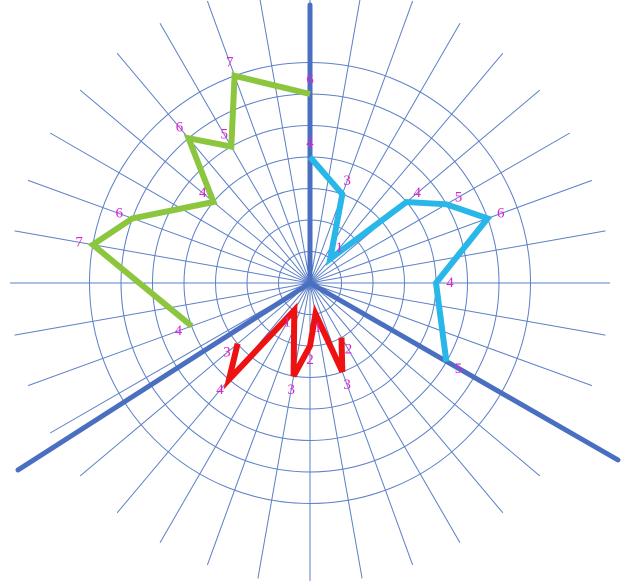 The height and width of the screenshot is (581, 636). What do you see at coordinates (347, 181) in the screenshot?
I see `cyan-point-label: 3` at bounding box center [347, 181].